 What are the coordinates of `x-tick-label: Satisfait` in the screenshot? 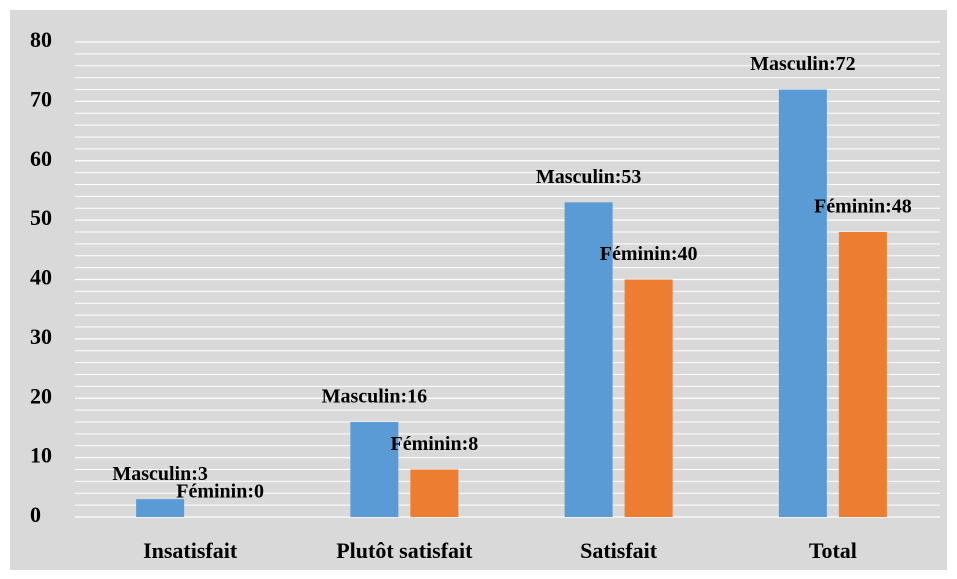 It's located at (619, 550).